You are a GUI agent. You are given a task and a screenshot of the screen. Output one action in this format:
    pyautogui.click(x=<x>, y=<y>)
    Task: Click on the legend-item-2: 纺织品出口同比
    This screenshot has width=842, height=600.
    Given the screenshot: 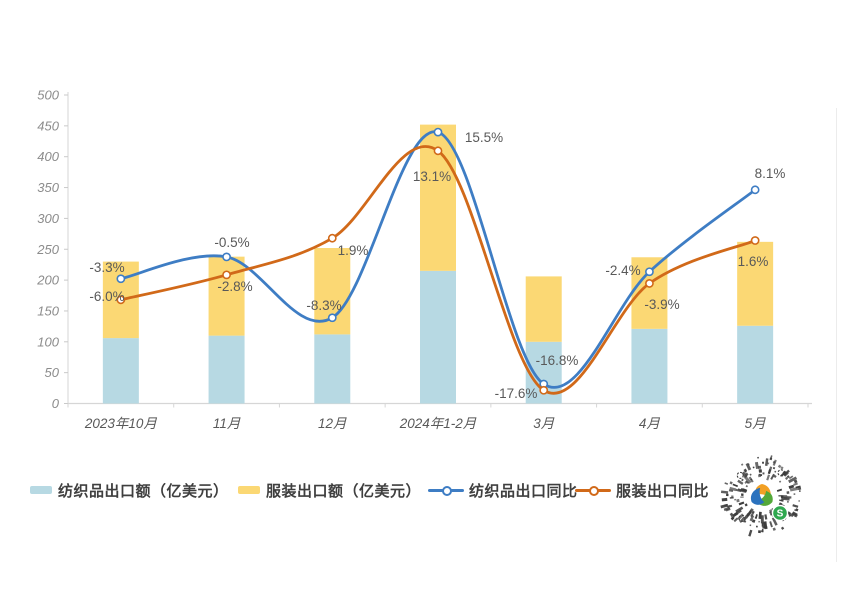 What is the action you would take?
    pyautogui.click(x=503, y=490)
    